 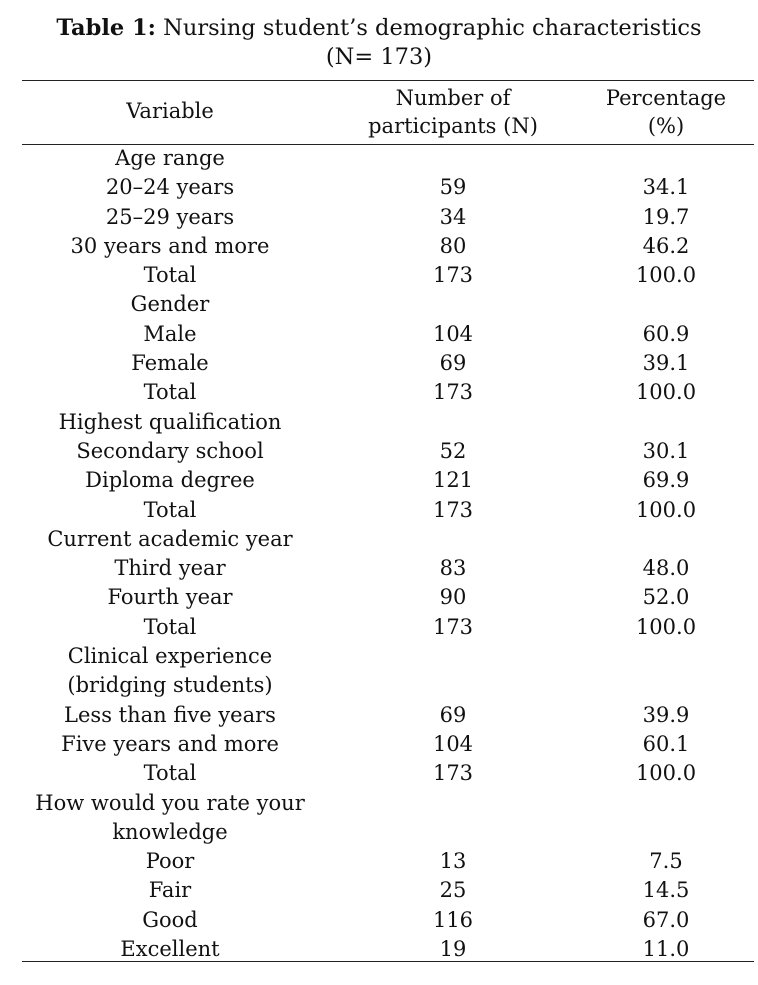 I want to click on variable-cell: Diploma degree, so click(x=170, y=480).